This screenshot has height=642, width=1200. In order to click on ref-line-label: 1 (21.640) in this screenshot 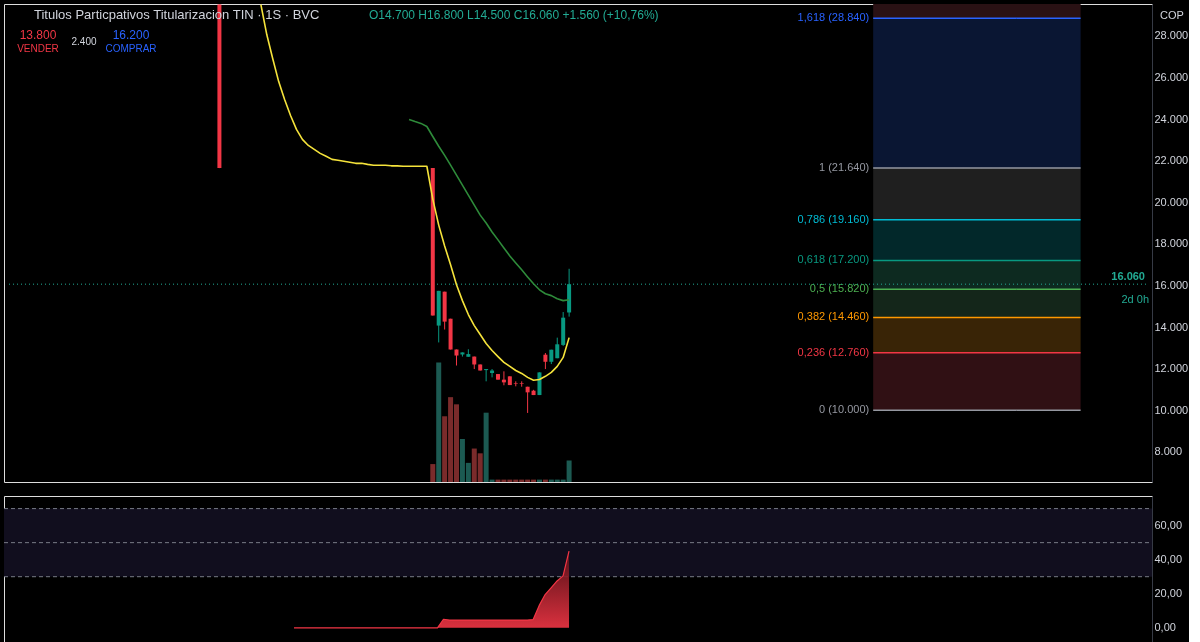, I will do `click(844, 167)`.